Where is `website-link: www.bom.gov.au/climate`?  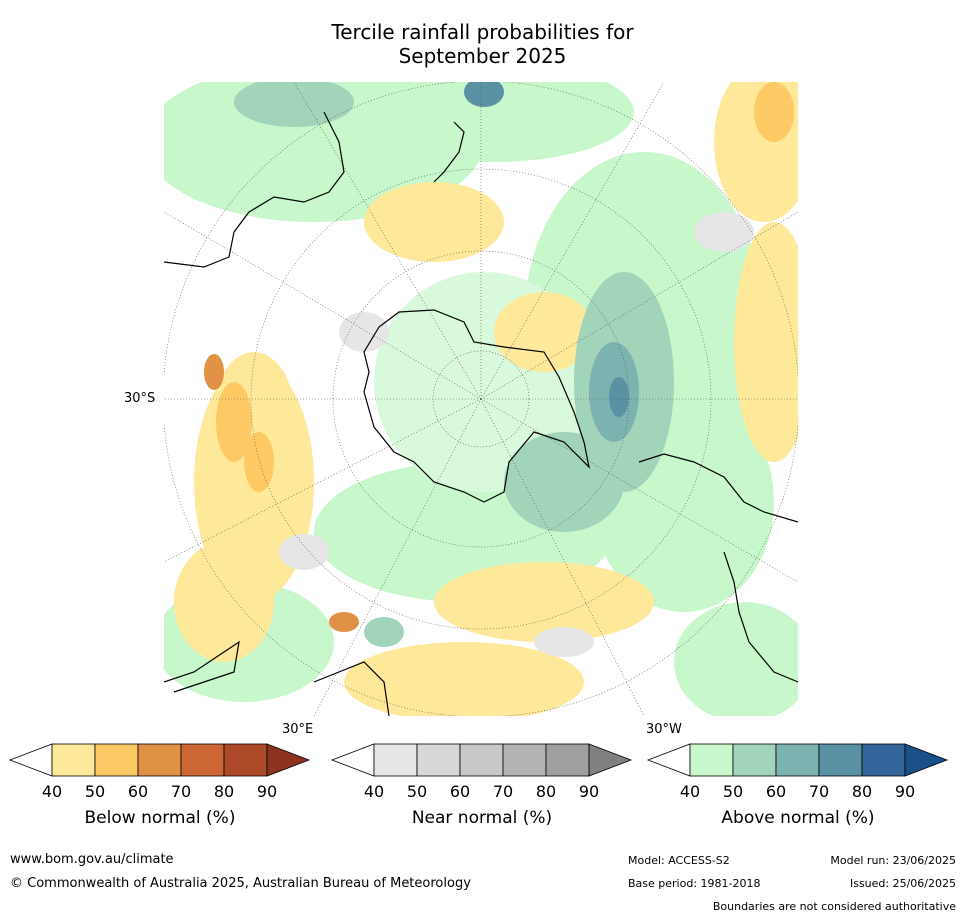
website-link: www.bom.gov.au/climate is located at coordinates (92, 859).